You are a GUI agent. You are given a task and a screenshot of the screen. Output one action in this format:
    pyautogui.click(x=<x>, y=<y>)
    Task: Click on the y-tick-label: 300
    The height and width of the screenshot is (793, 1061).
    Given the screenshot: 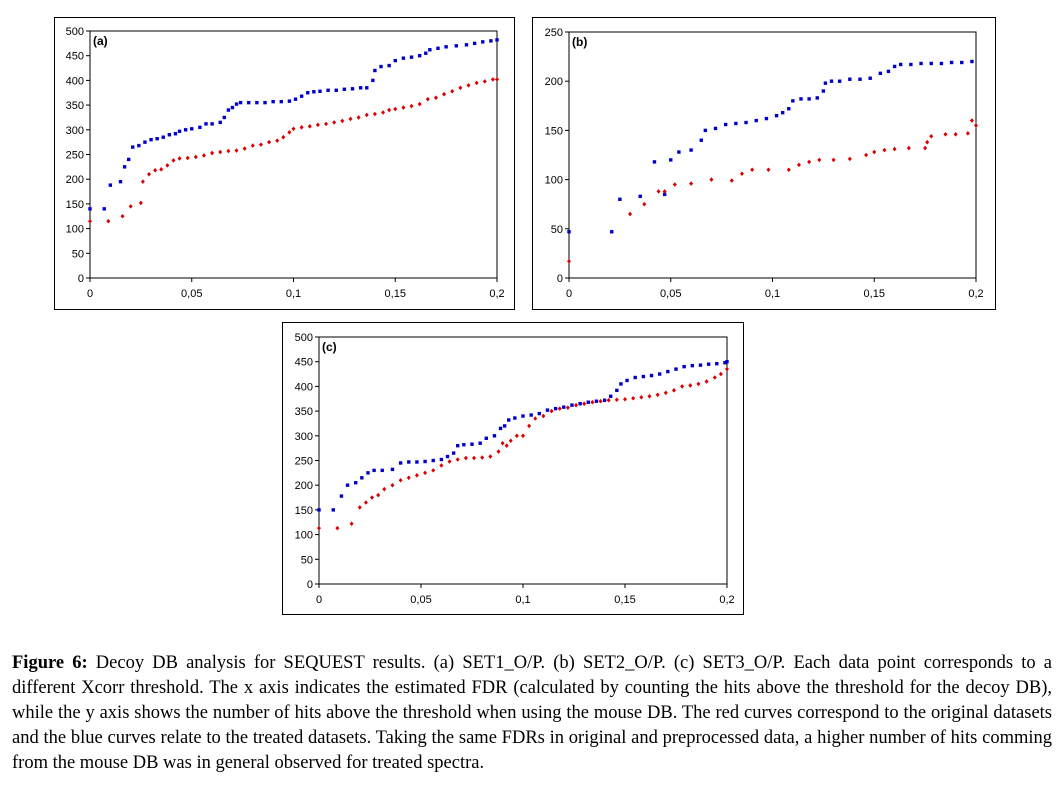 What is the action you would take?
    pyautogui.click(x=75, y=131)
    